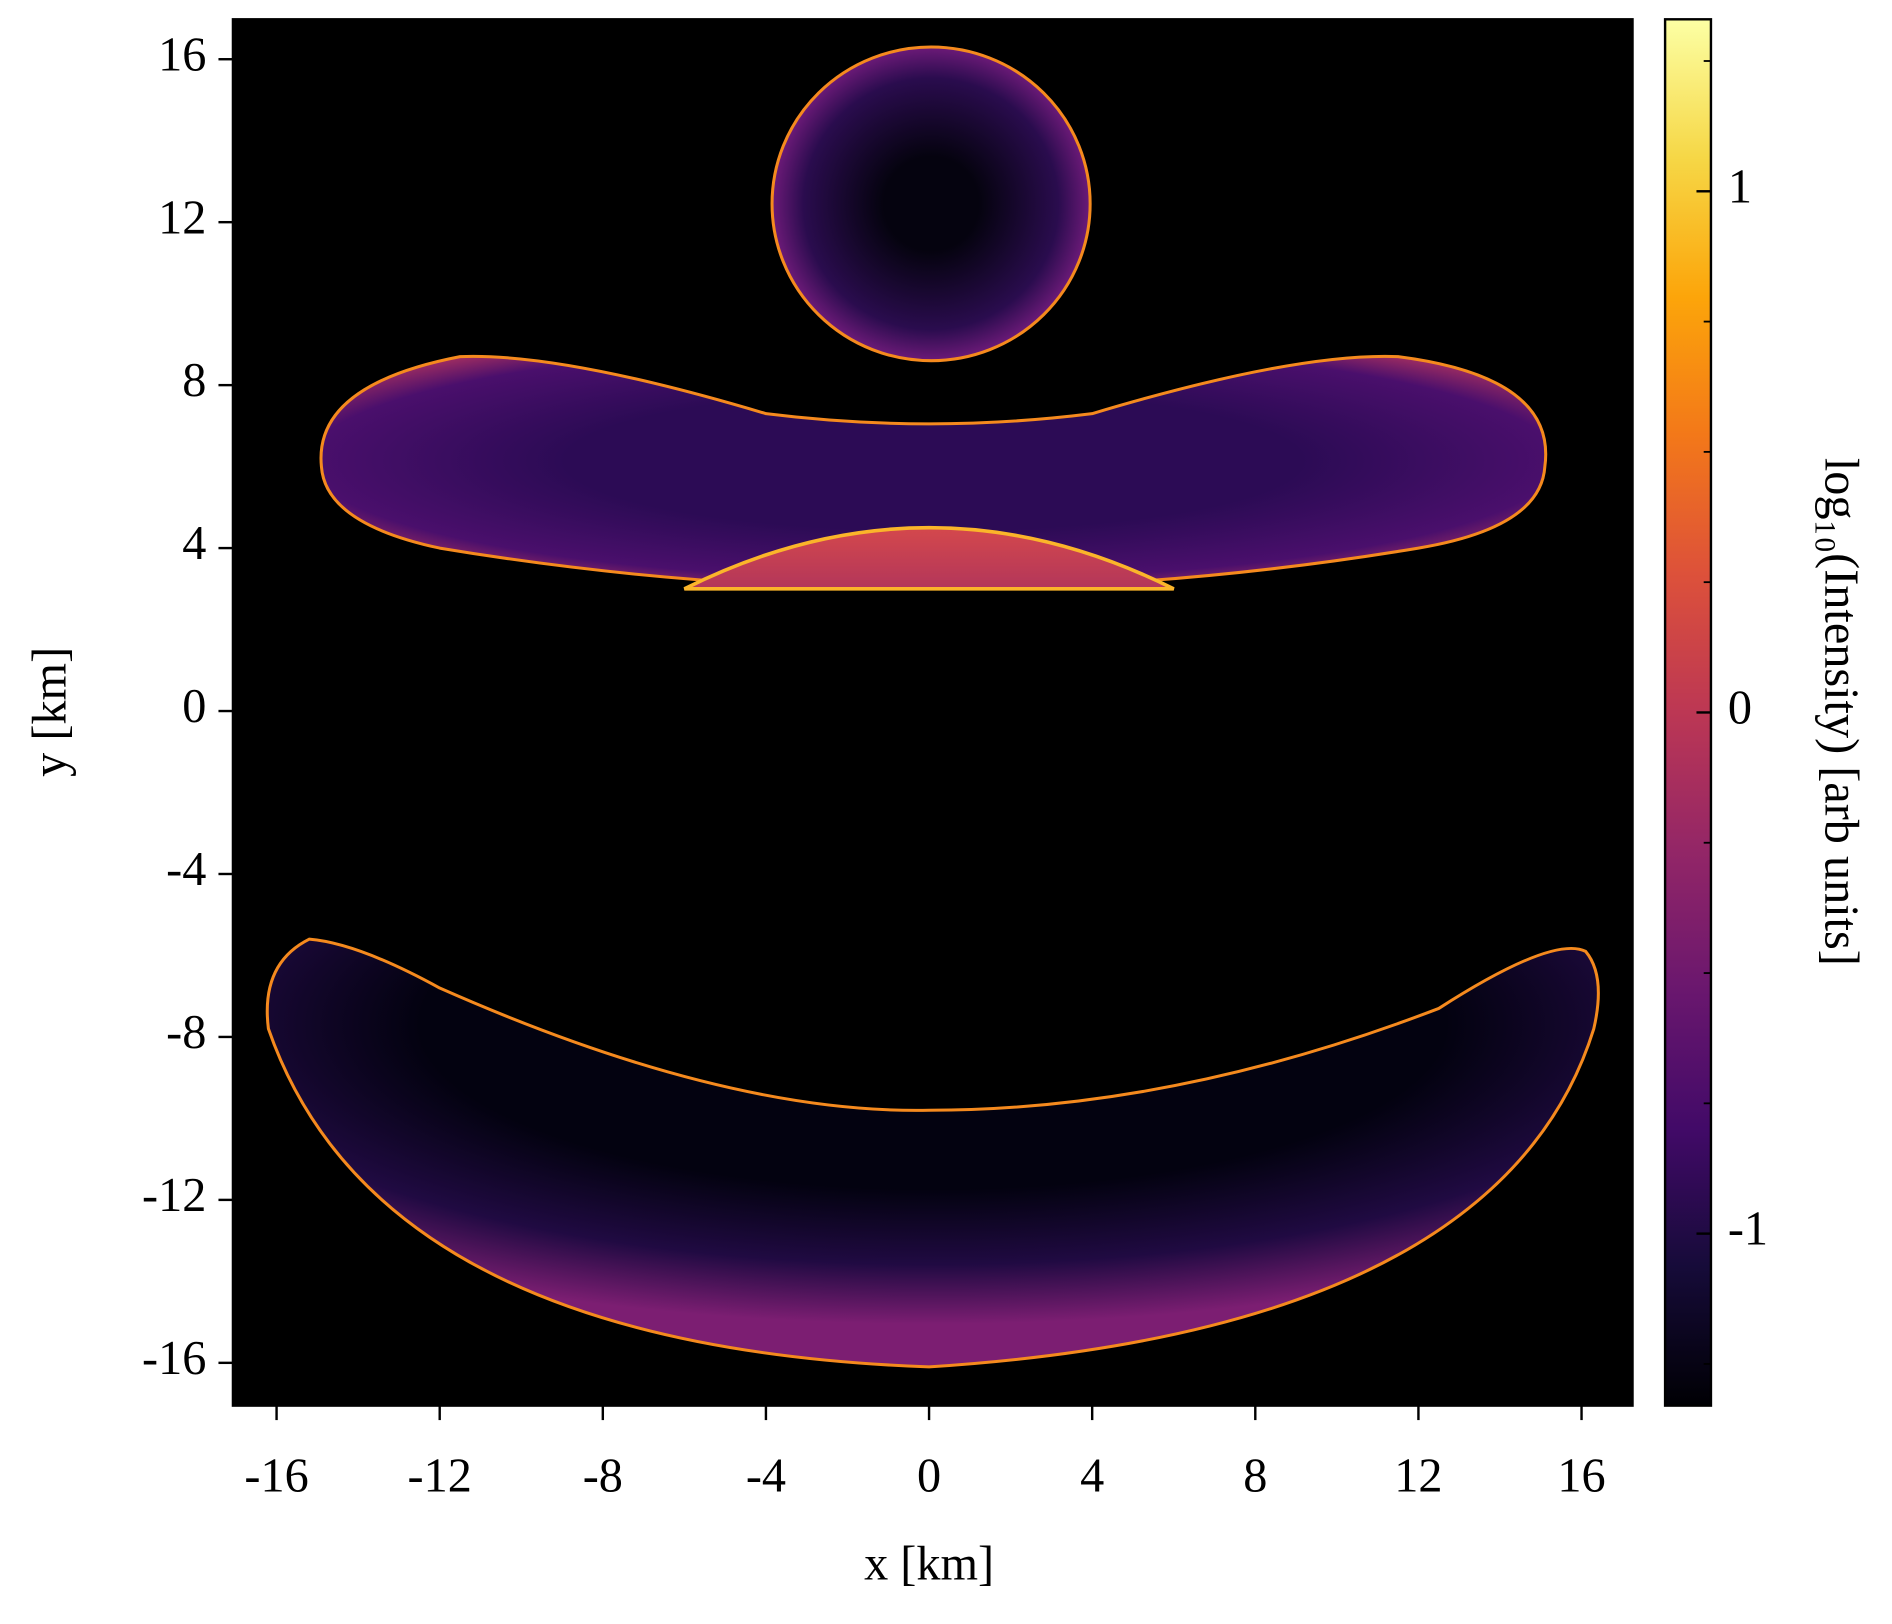 Image resolution: width=1892 pixels, height=1624 pixels. I want to click on colorbar-tick-label: 0, so click(1740, 708).